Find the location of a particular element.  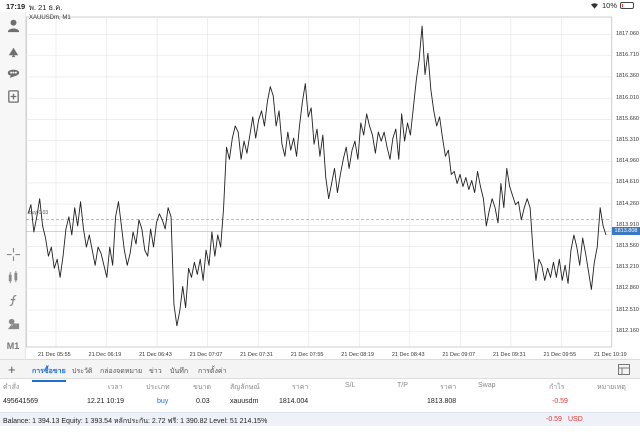

header-price: ราคา is located at coordinates (300, 387).